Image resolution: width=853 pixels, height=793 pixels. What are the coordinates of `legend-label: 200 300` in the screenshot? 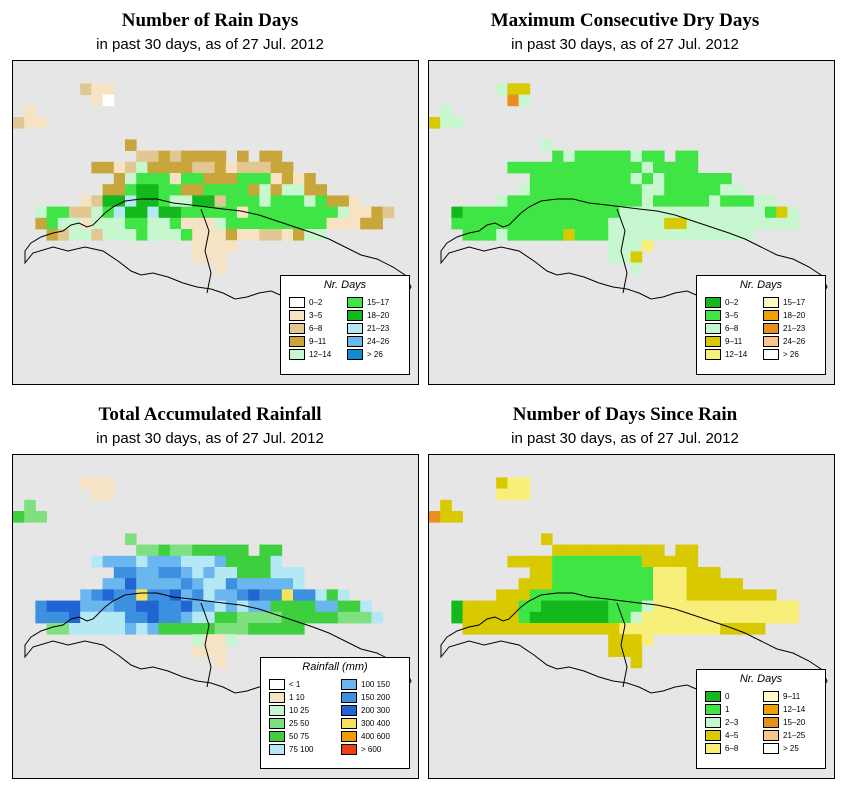 It's located at (375, 710).